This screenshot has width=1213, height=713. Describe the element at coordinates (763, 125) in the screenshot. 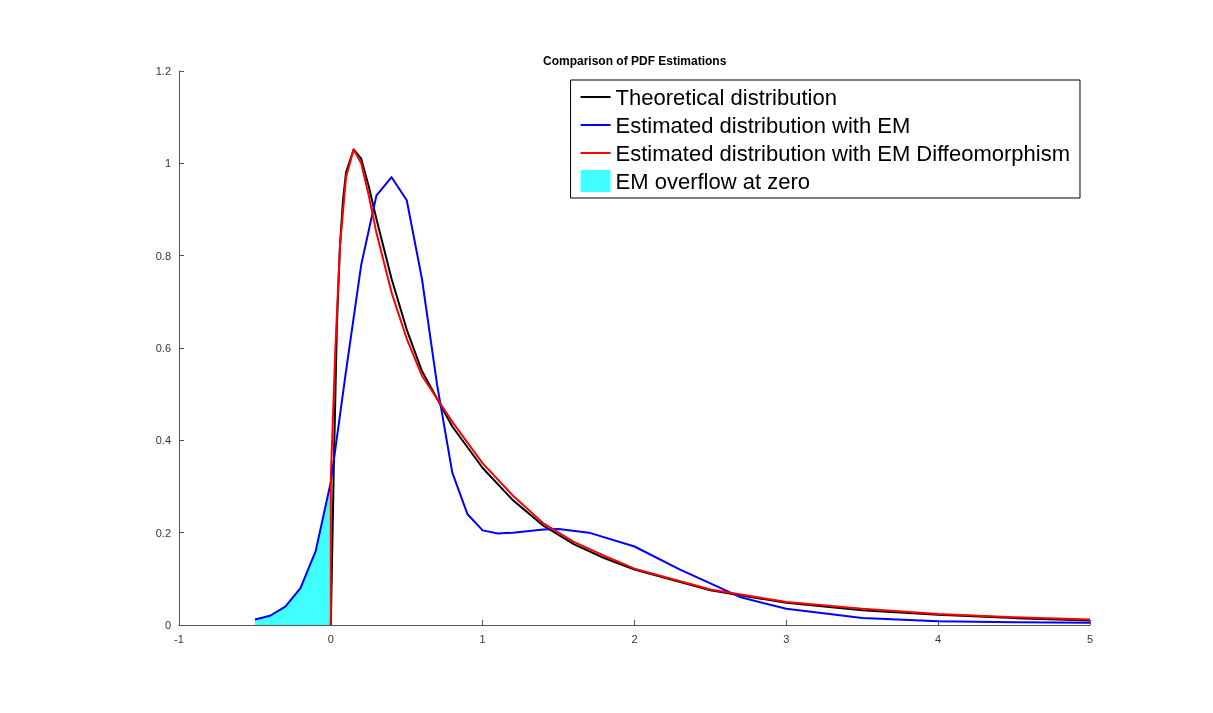

I see `legend-label: Estimated distribution with EM` at that location.